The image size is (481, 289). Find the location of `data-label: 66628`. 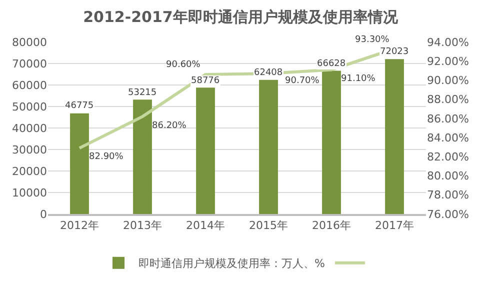

data-label: 66628 is located at coordinates (331, 64).